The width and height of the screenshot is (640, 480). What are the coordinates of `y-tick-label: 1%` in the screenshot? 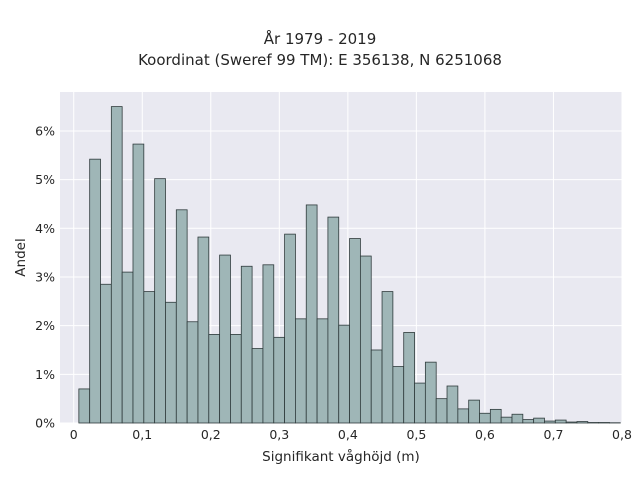 It's located at (45, 374).